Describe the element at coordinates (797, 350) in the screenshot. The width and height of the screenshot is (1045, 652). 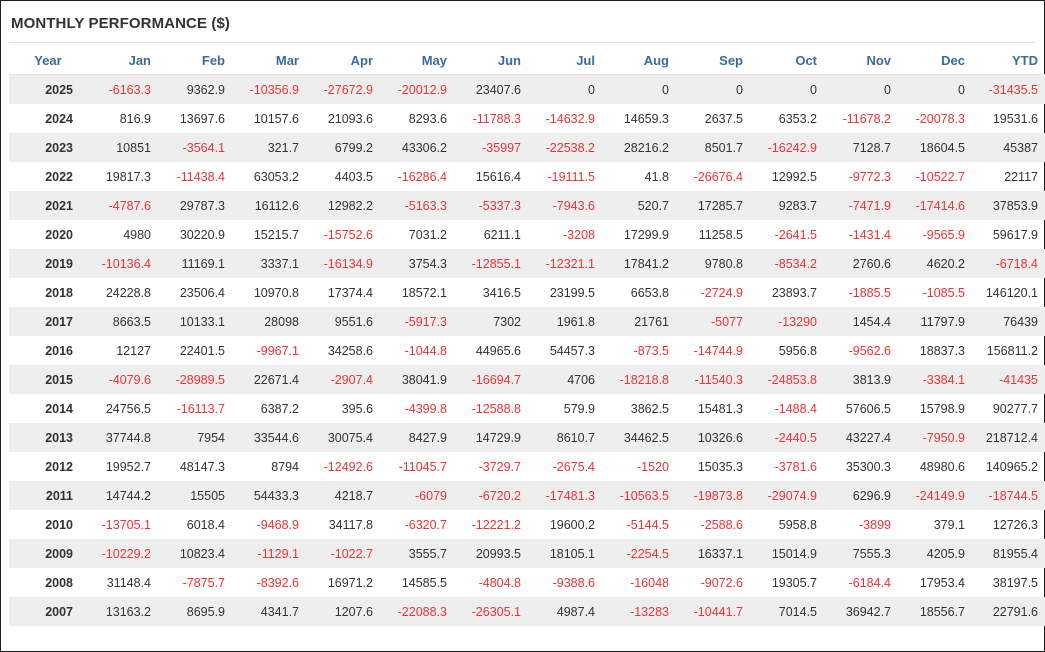
I see `value-cell-oct: 5956.8` at that location.